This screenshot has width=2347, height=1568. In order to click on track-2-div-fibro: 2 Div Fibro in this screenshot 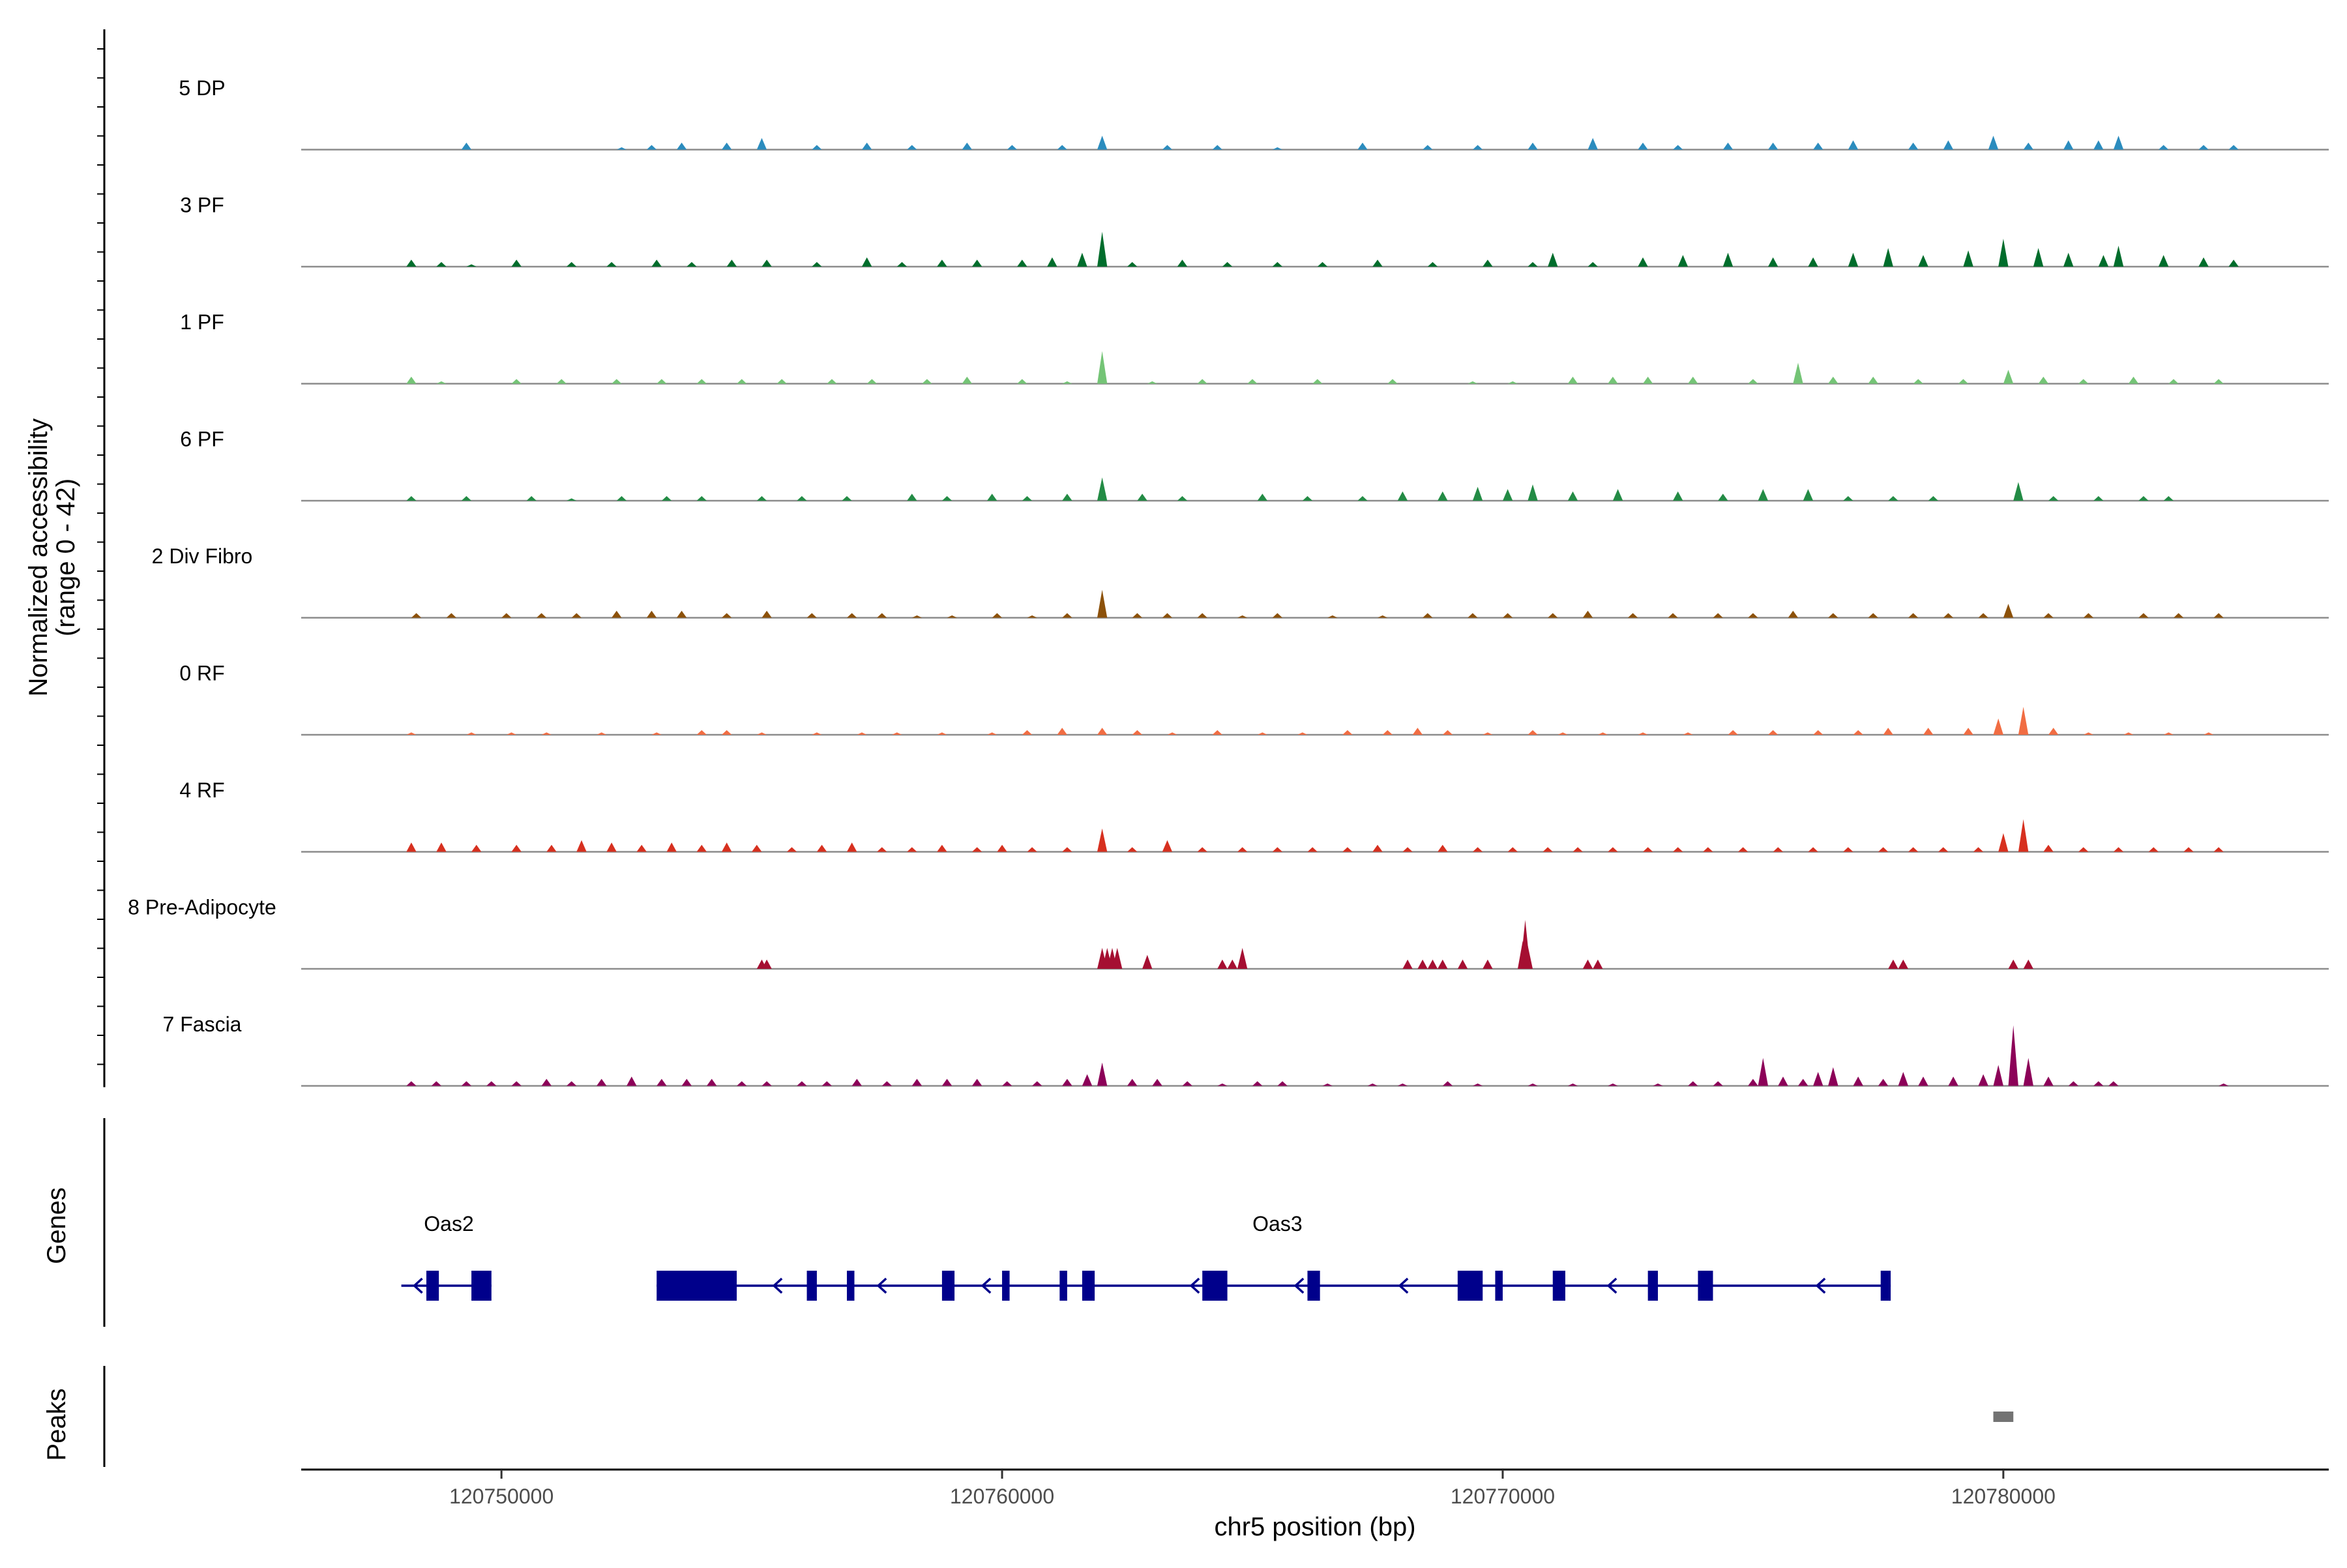, I will do `click(1240, 582)`.